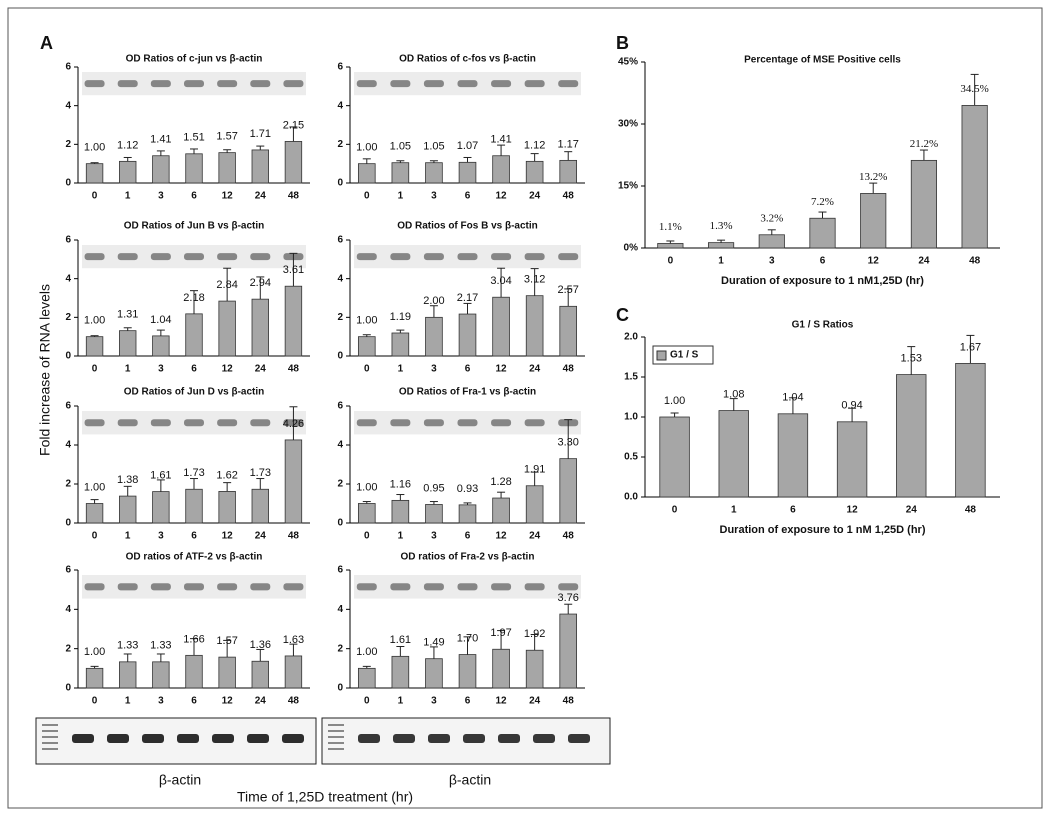  I want to click on y-axis-label: Fold increase of RNA levels, so click(45, 370).